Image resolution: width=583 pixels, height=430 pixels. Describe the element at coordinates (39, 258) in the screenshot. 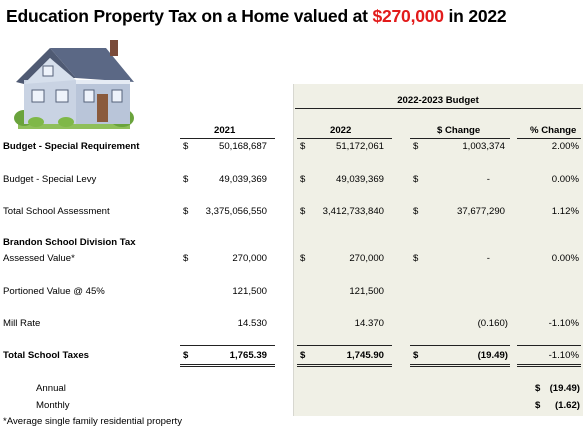

I see `row-label: Assessed Value*` at that location.